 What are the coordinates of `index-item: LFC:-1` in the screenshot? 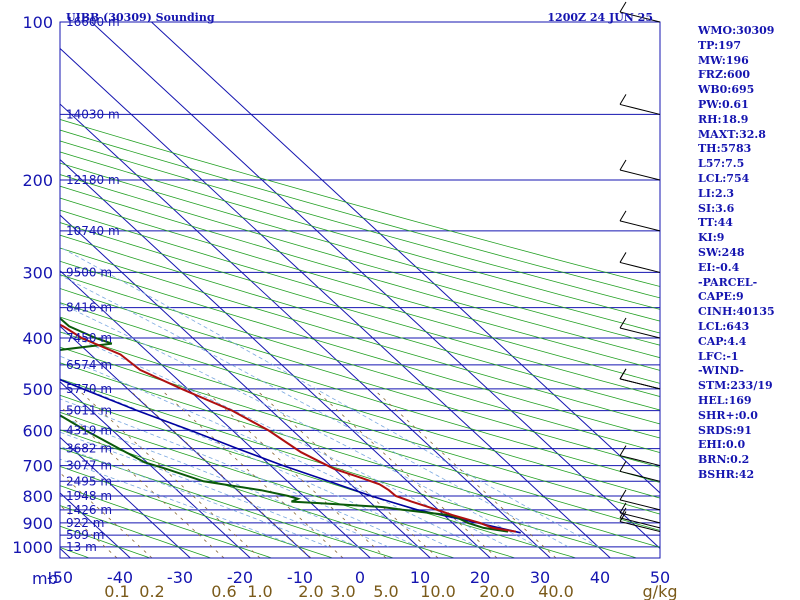 It's located at (718, 356).